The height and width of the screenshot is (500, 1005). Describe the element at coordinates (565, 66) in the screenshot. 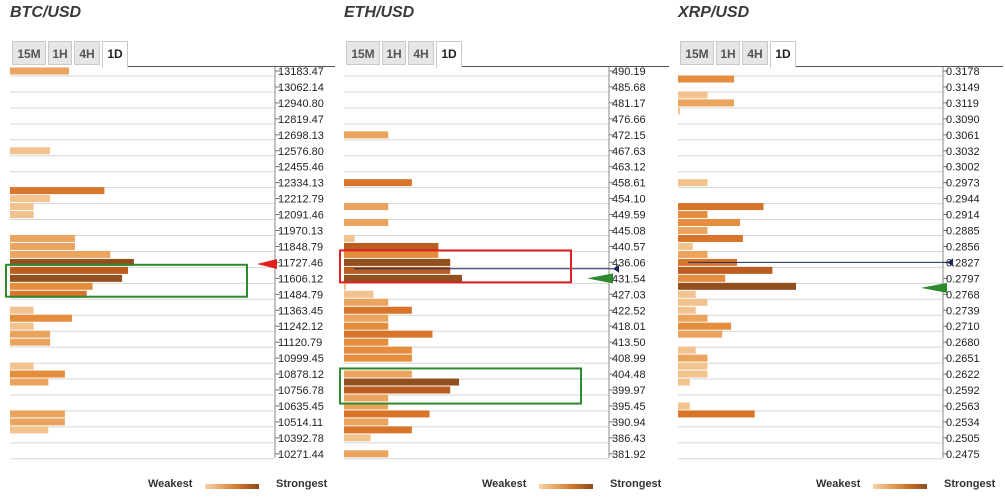

I see `tab-divider` at that location.